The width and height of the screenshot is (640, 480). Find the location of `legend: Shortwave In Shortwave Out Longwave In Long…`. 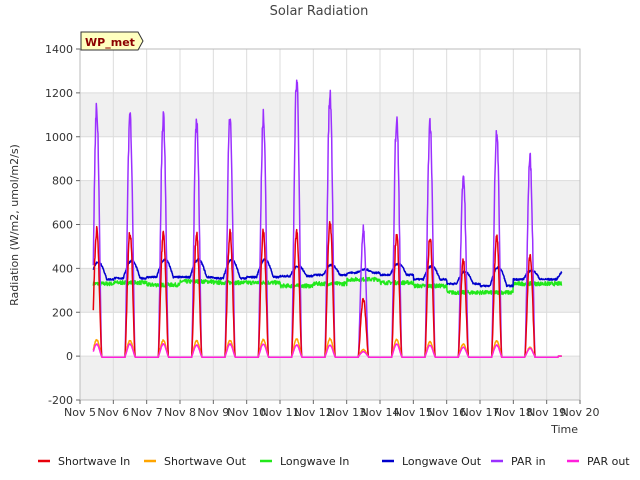

legend: Shortwave In Shortwave Out Longwave In Long… is located at coordinates (334, 461).